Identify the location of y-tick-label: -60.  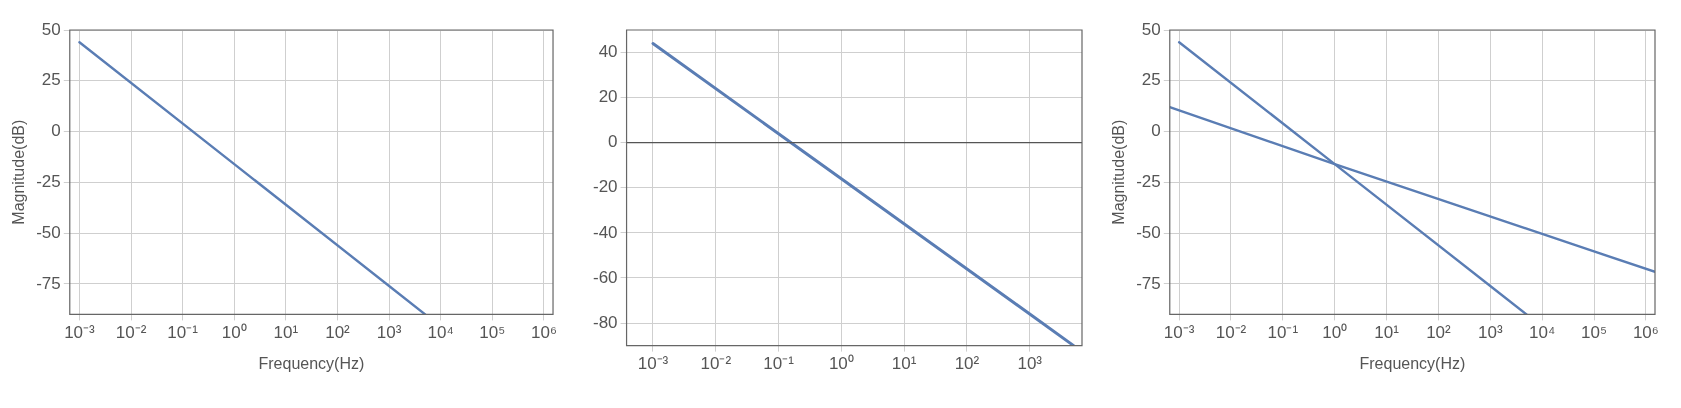
(605, 277).